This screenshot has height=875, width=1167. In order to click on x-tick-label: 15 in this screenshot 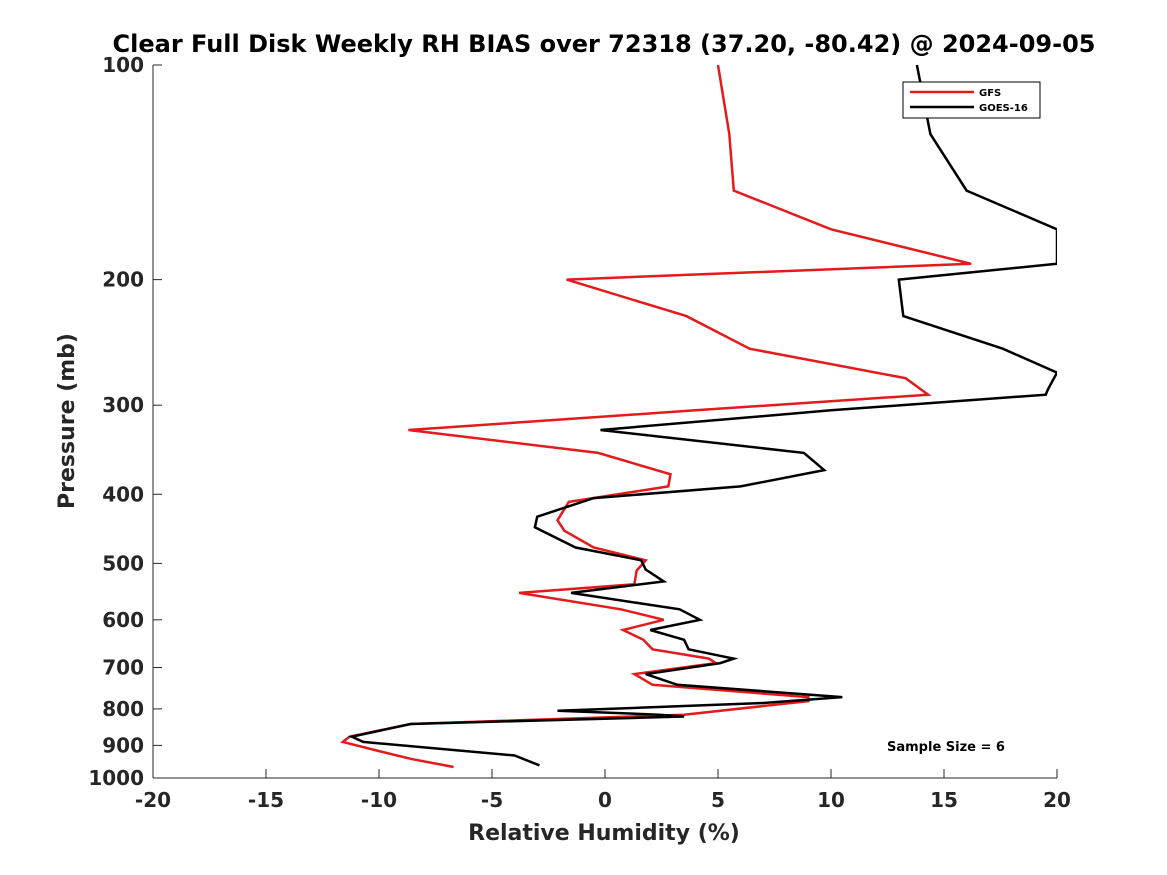, I will do `click(944, 800)`.